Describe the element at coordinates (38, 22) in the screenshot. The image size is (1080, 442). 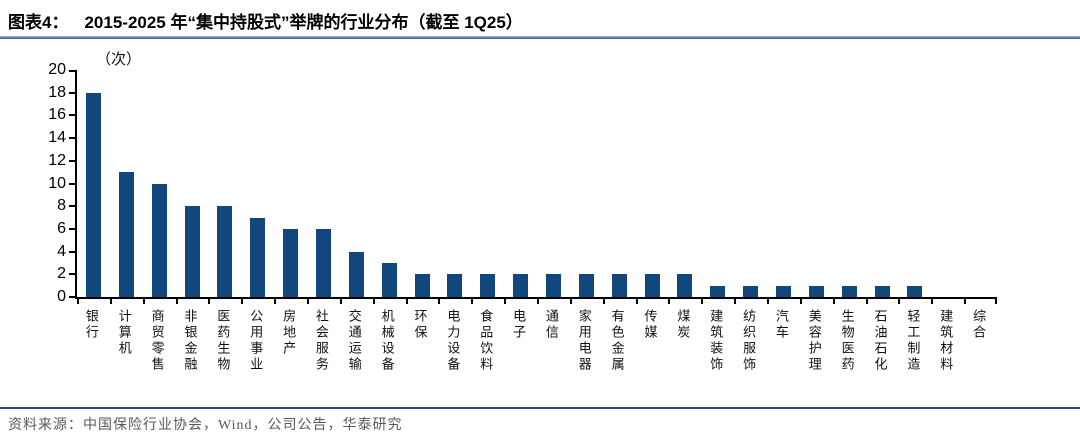
I see `exhibit-label: 图表4：` at that location.